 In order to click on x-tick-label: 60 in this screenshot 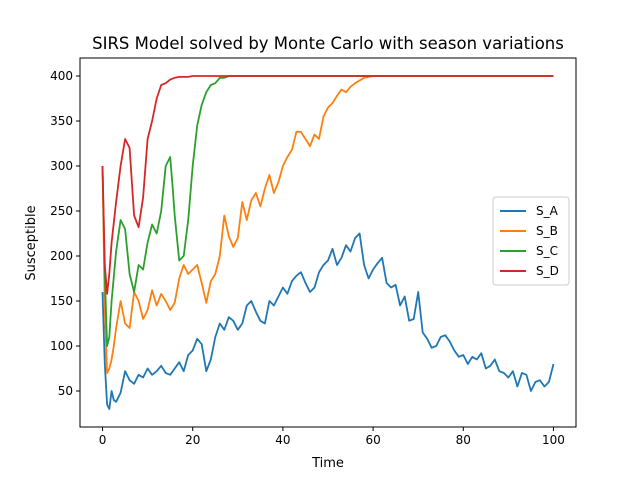, I will do `click(372, 440)`.